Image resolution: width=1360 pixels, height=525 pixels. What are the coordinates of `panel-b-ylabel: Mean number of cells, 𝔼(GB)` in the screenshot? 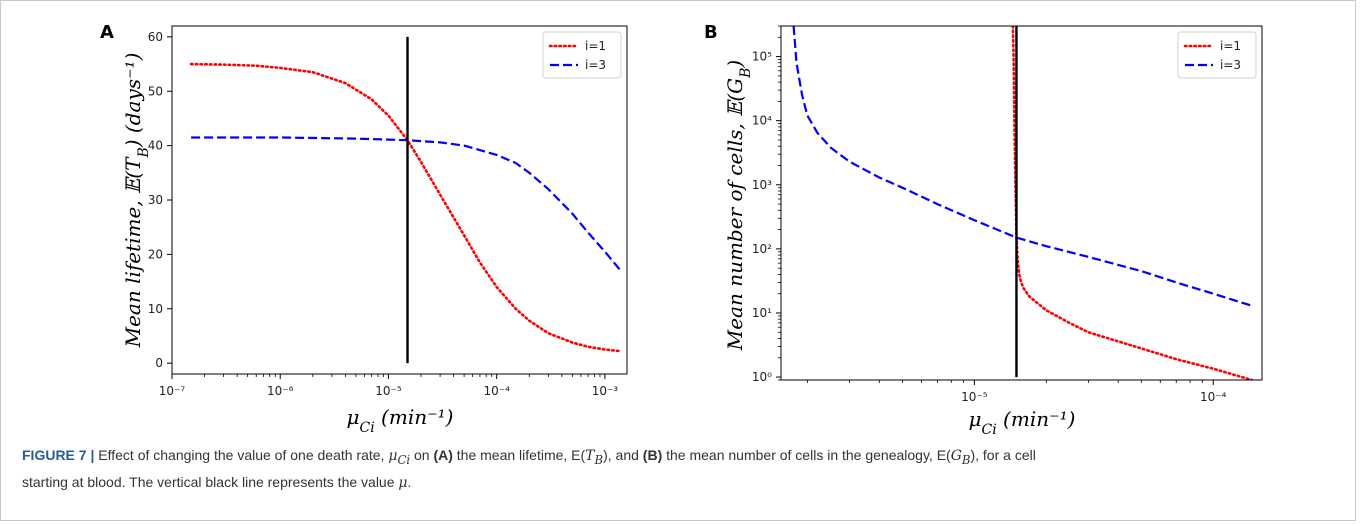 It's located at (738, 206).